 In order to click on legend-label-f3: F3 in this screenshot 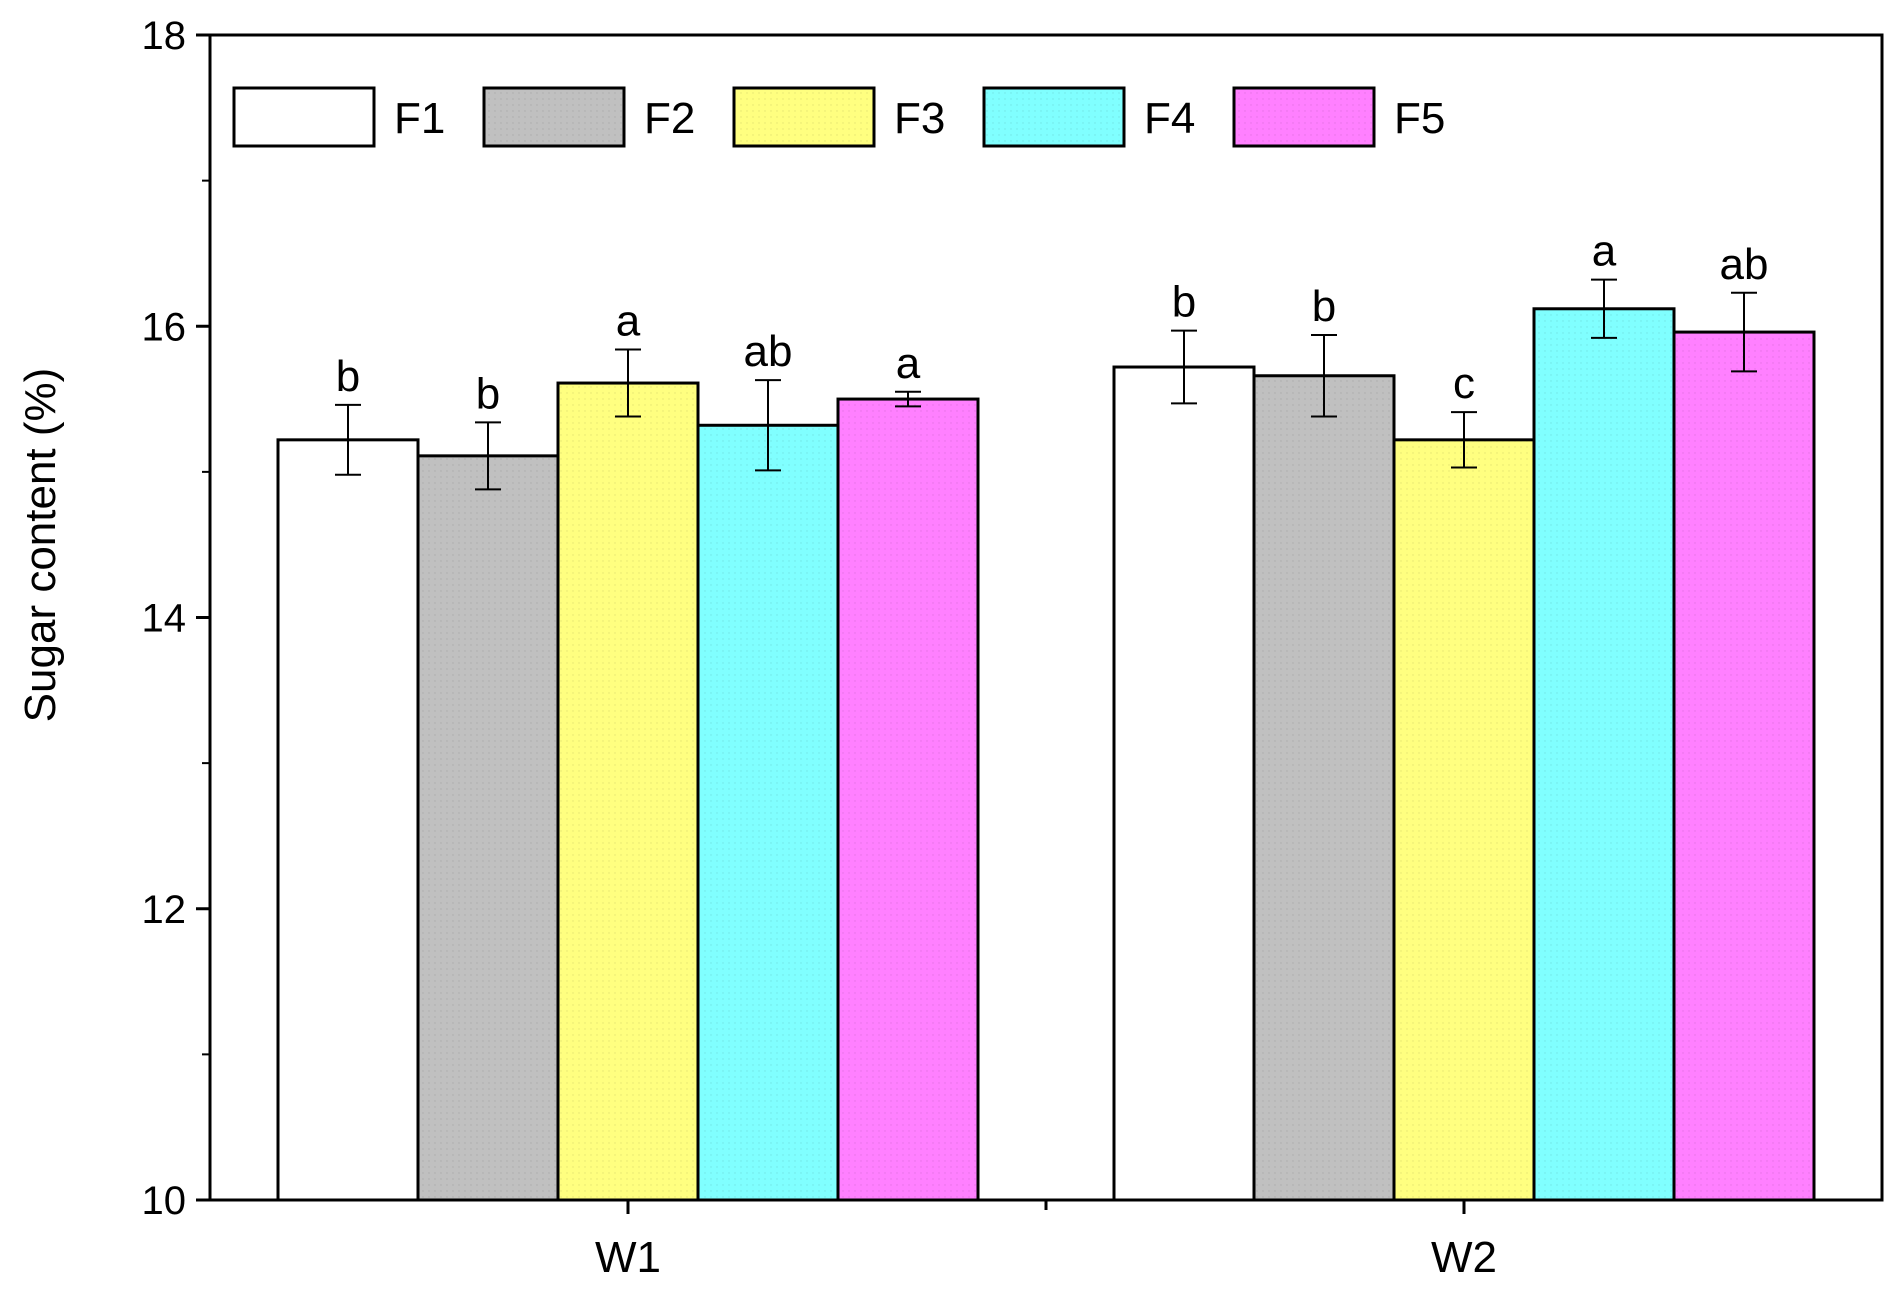, I will do `click(919, 118)`.